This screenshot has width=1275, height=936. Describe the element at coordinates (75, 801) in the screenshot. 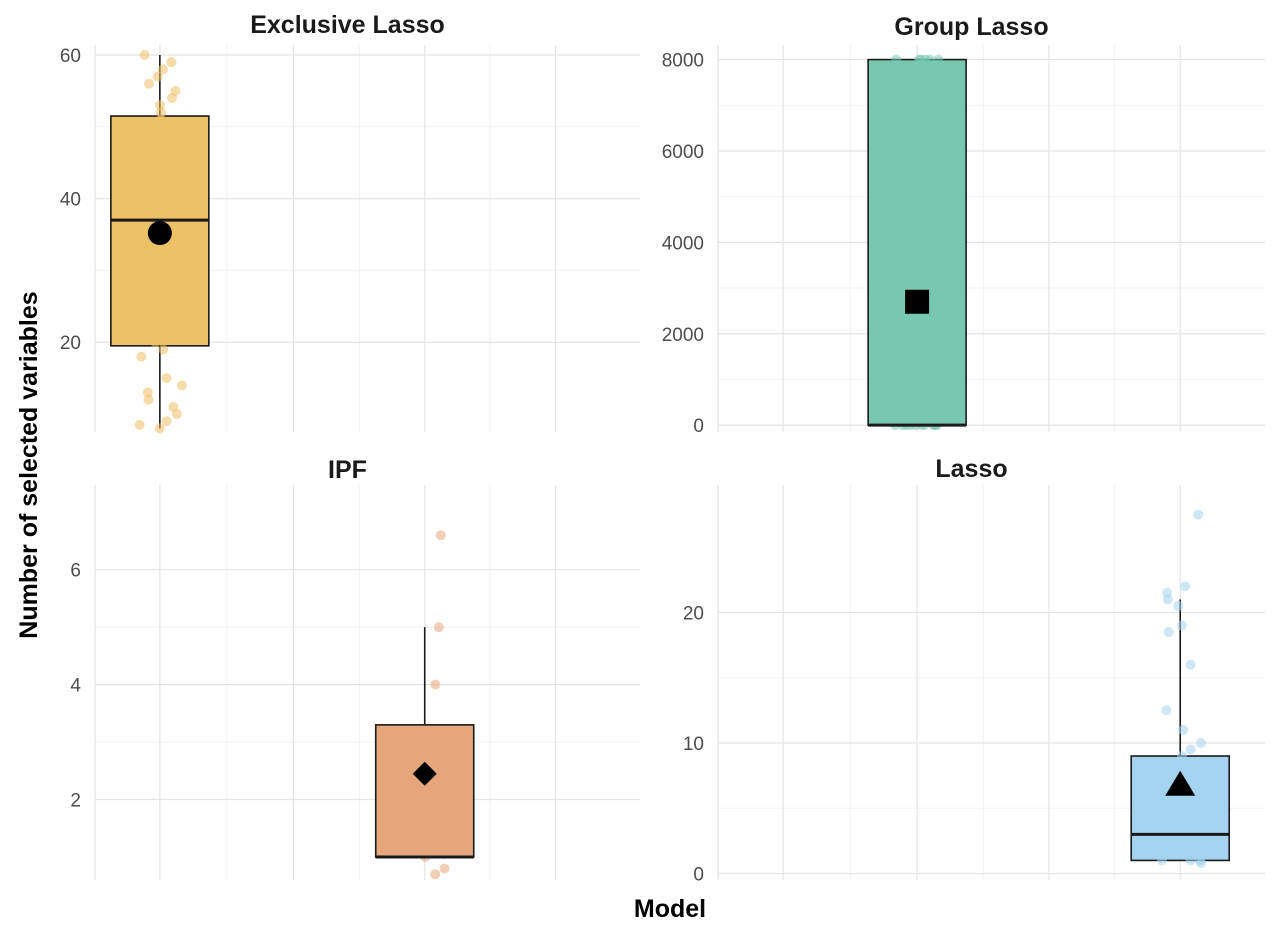

I see `y-tick-label: 2` at that location.